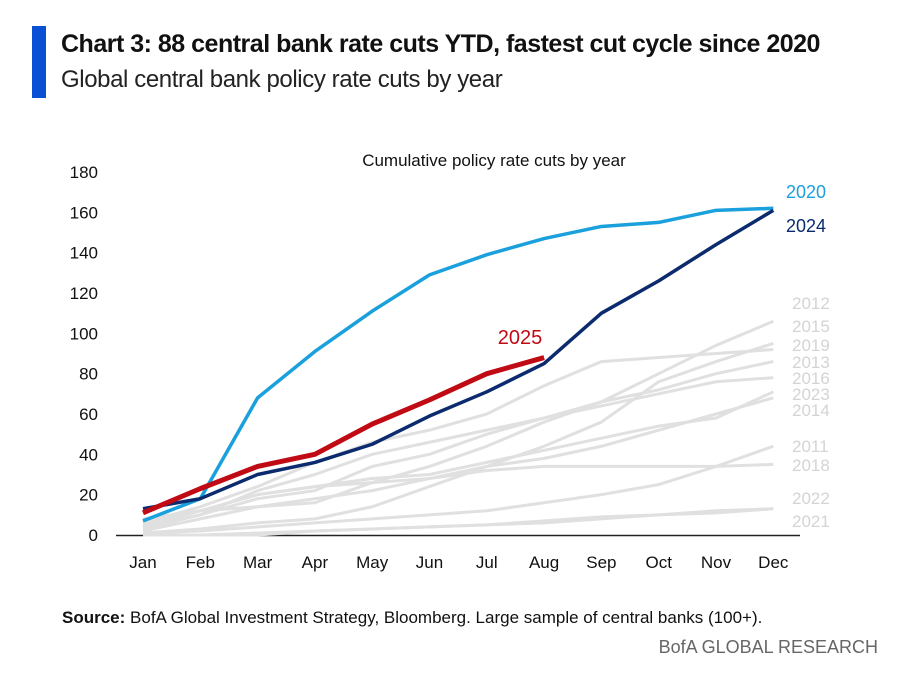 The width and height of the screenshot is (908, 688). What do you see at coordinates (520, 338) in the screenshot?
I see `series-label-2025: 2025` at bounding box center [520, 338].